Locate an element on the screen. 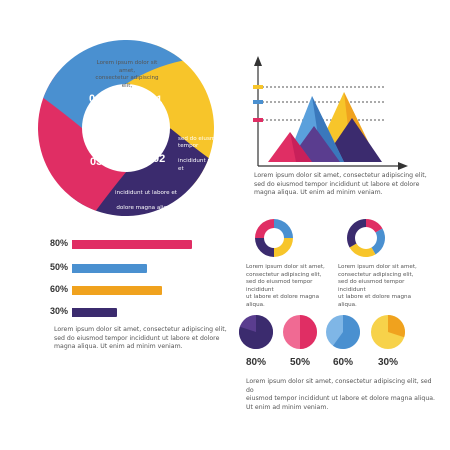  bar-row: 30% is located at coordinates (140, 312).